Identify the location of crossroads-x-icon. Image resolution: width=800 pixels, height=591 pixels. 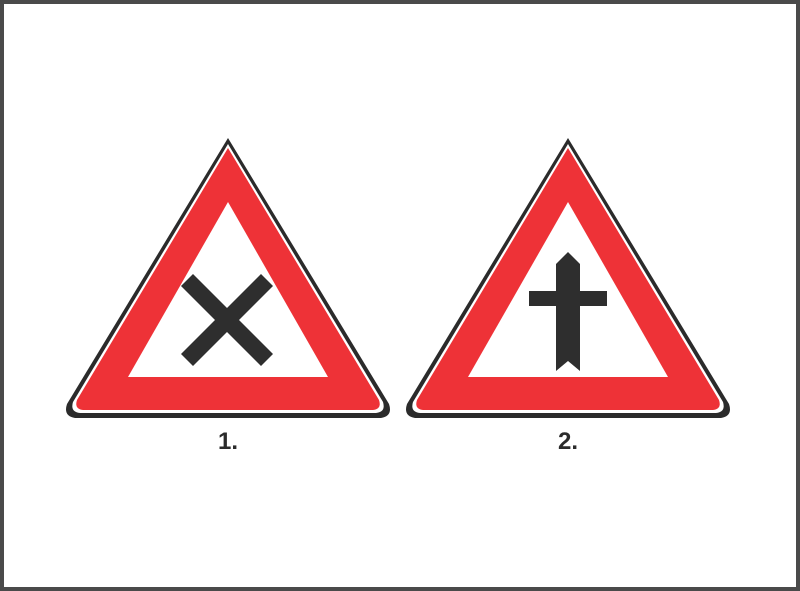
(227, 320).